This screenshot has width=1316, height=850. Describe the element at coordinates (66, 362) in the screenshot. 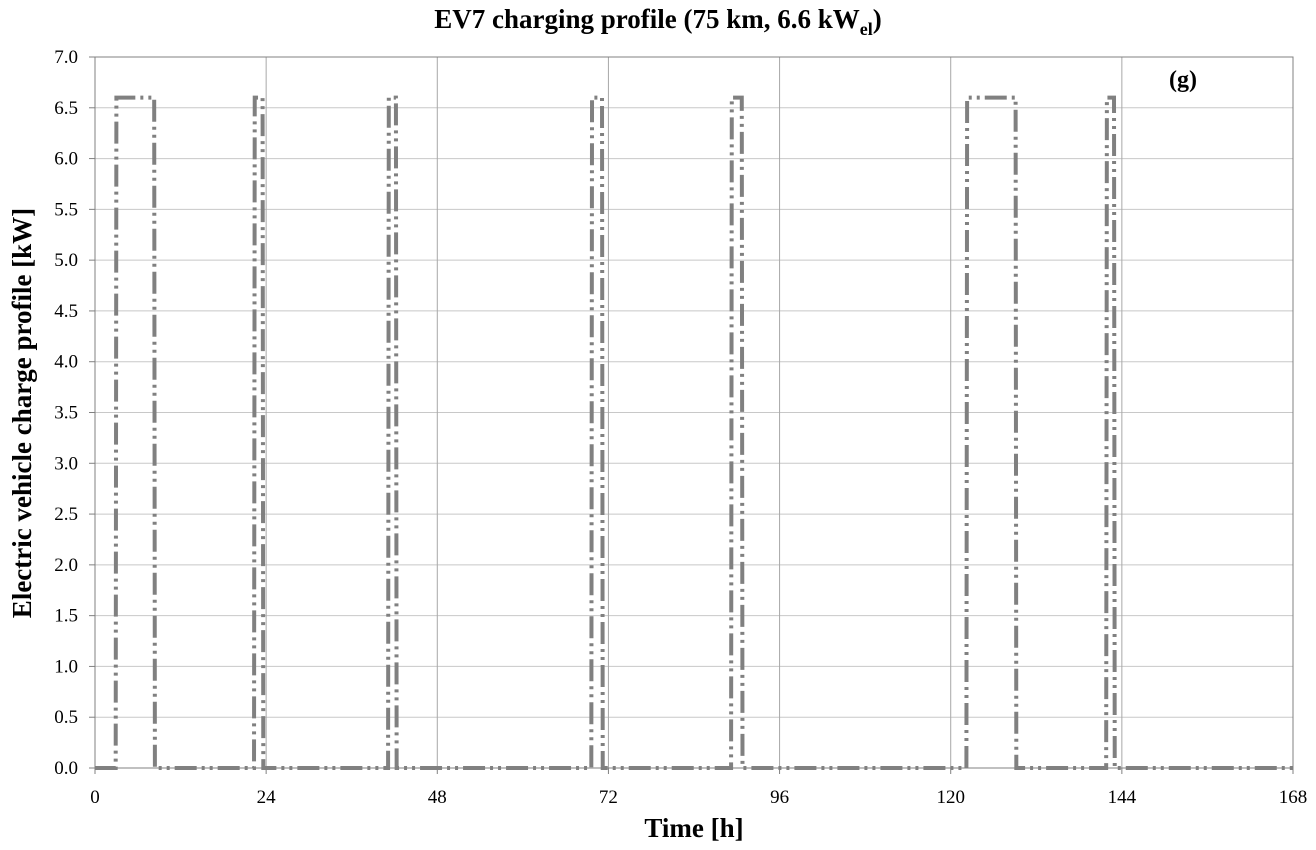

I see `y-tick-label: 4.0` at that location.